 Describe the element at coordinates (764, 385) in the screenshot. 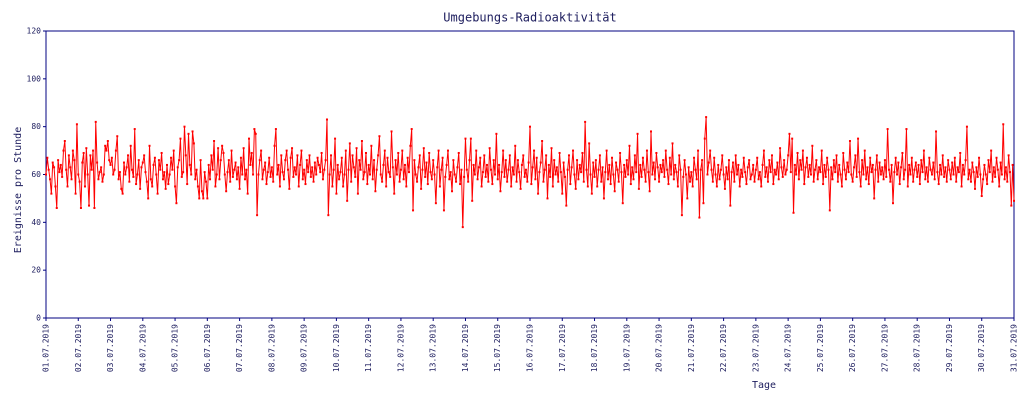

I see `x-axis-label: Tage` at that location.